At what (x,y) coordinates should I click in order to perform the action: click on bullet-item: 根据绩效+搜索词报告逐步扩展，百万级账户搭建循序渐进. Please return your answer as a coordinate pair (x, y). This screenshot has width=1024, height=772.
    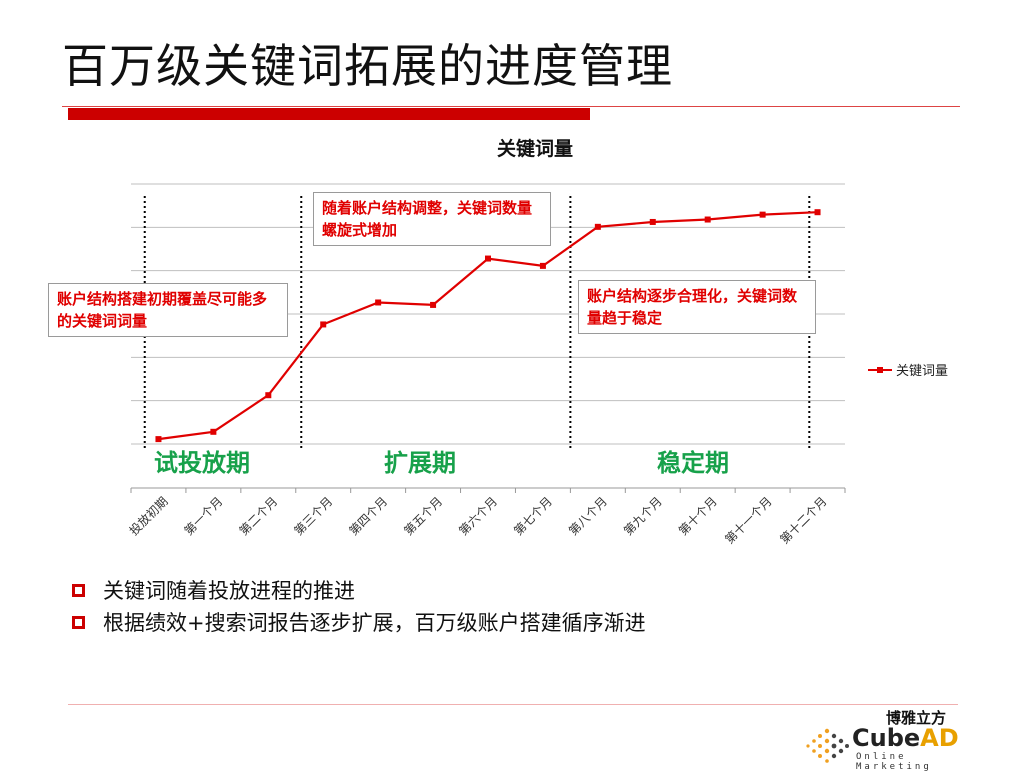
    Looking at the image, I should click on (359, 622).